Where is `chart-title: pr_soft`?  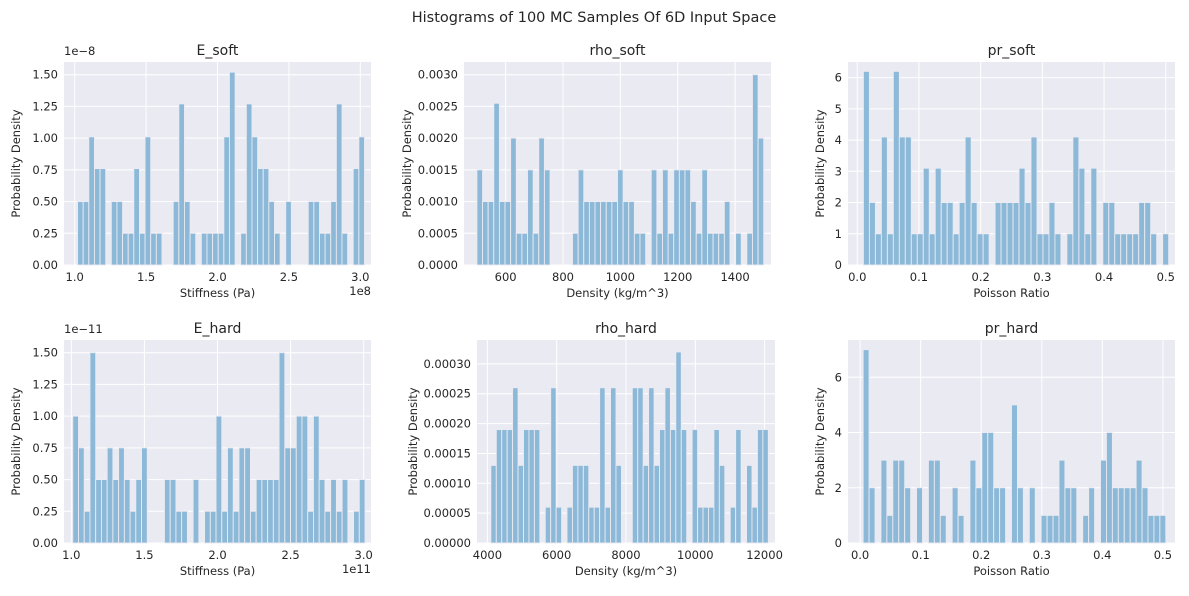
chart-title: pr_soft is located at coordinates (1012, 51).